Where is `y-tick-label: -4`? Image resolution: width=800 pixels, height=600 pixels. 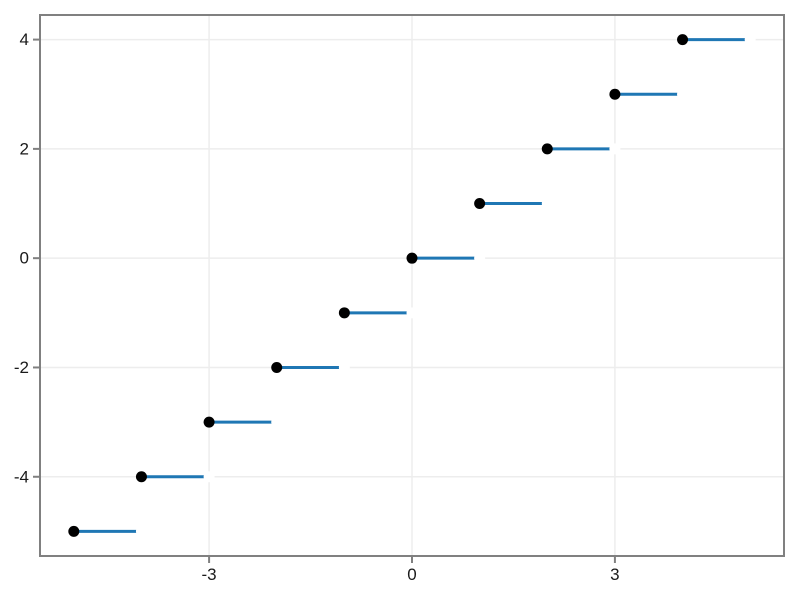 y-tick-label: -4 is located at coordinates (21, 476).